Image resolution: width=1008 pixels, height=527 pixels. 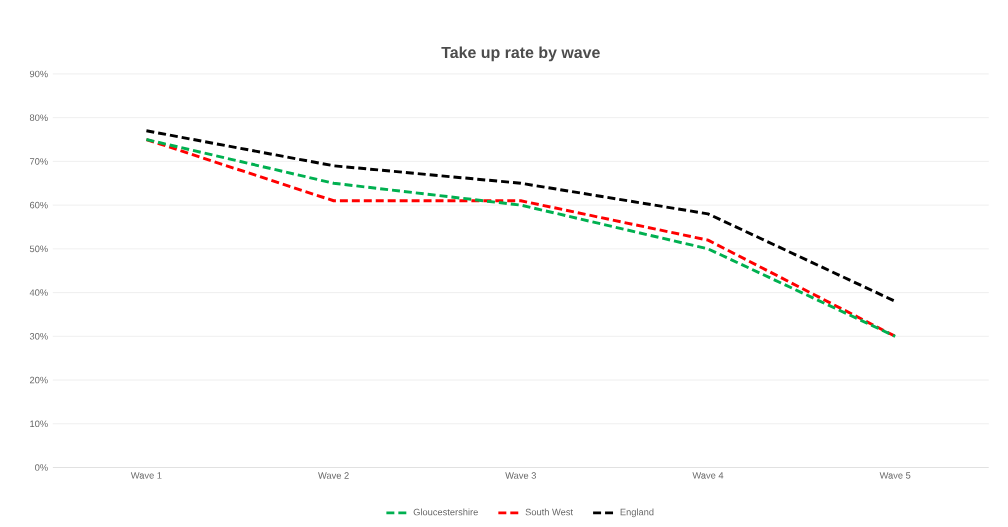 What do you see at coordinates (38, 161) in the screenshot?
I see `y-tick-label: 70%` at bounding box center [38, 161].